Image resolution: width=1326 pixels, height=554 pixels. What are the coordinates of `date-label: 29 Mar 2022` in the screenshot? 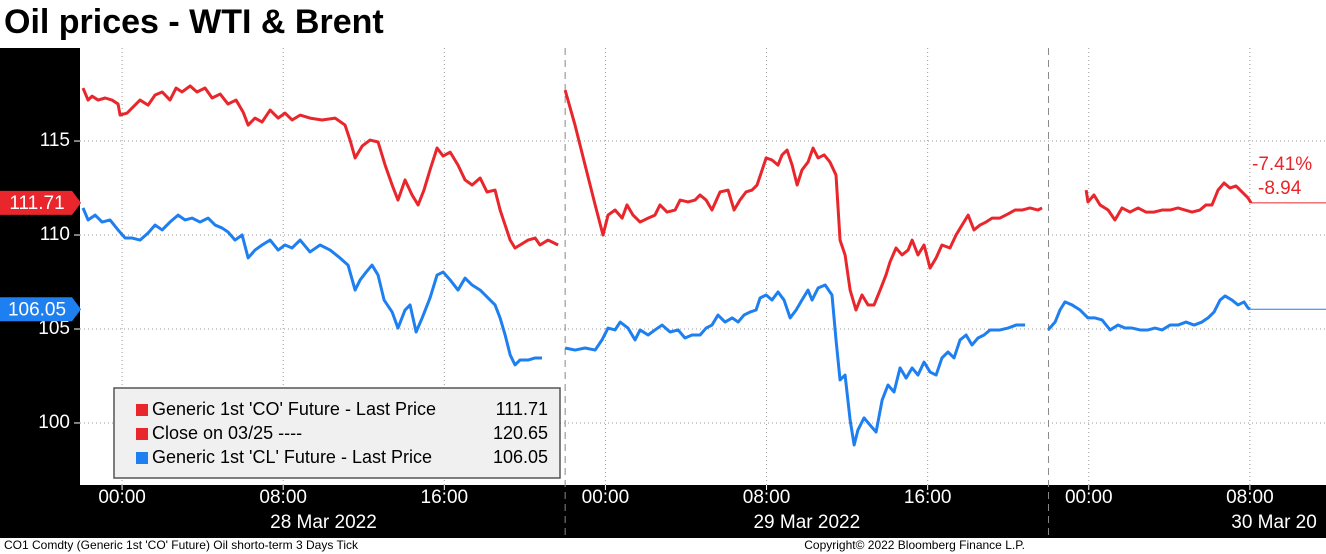 It's located at (806, 522).